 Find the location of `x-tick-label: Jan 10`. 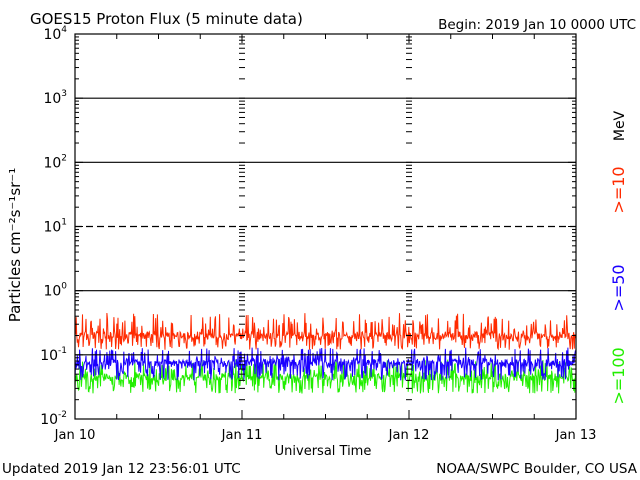

x-tick-label: Jan 10 is located at coordinates (75, 435).